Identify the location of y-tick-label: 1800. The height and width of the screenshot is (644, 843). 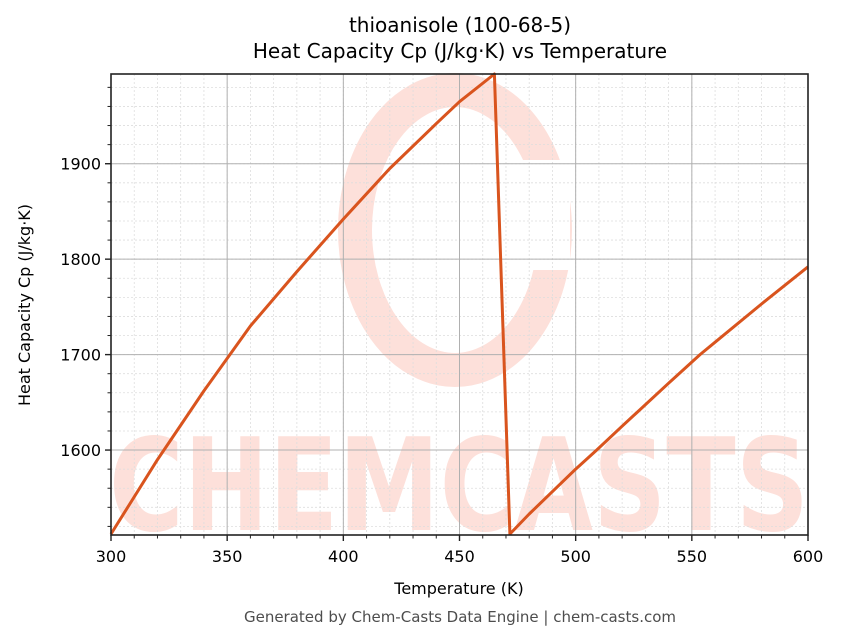
(80, 259).